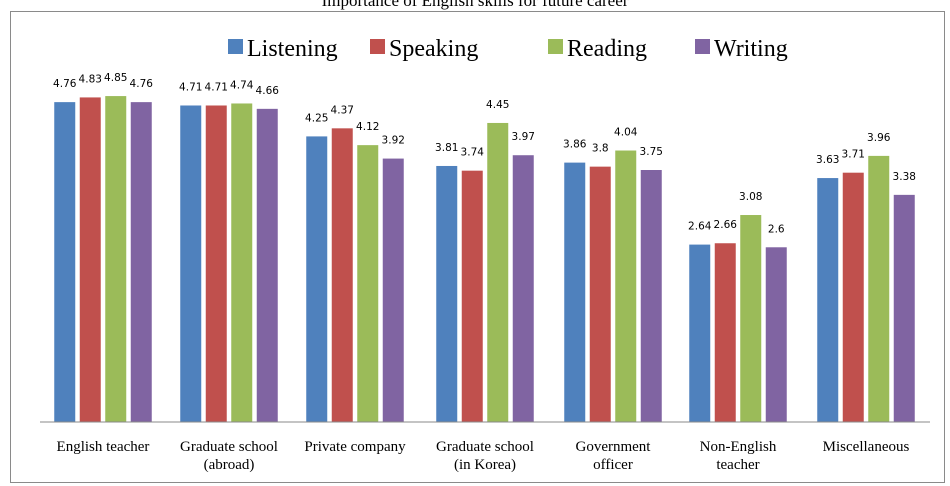 The width and height of the screenshot is (950, 486). What do you see at coordinates (367, 127) in the screenshot?
I see `value-label: 4.12` at bounding box center [367, 127].